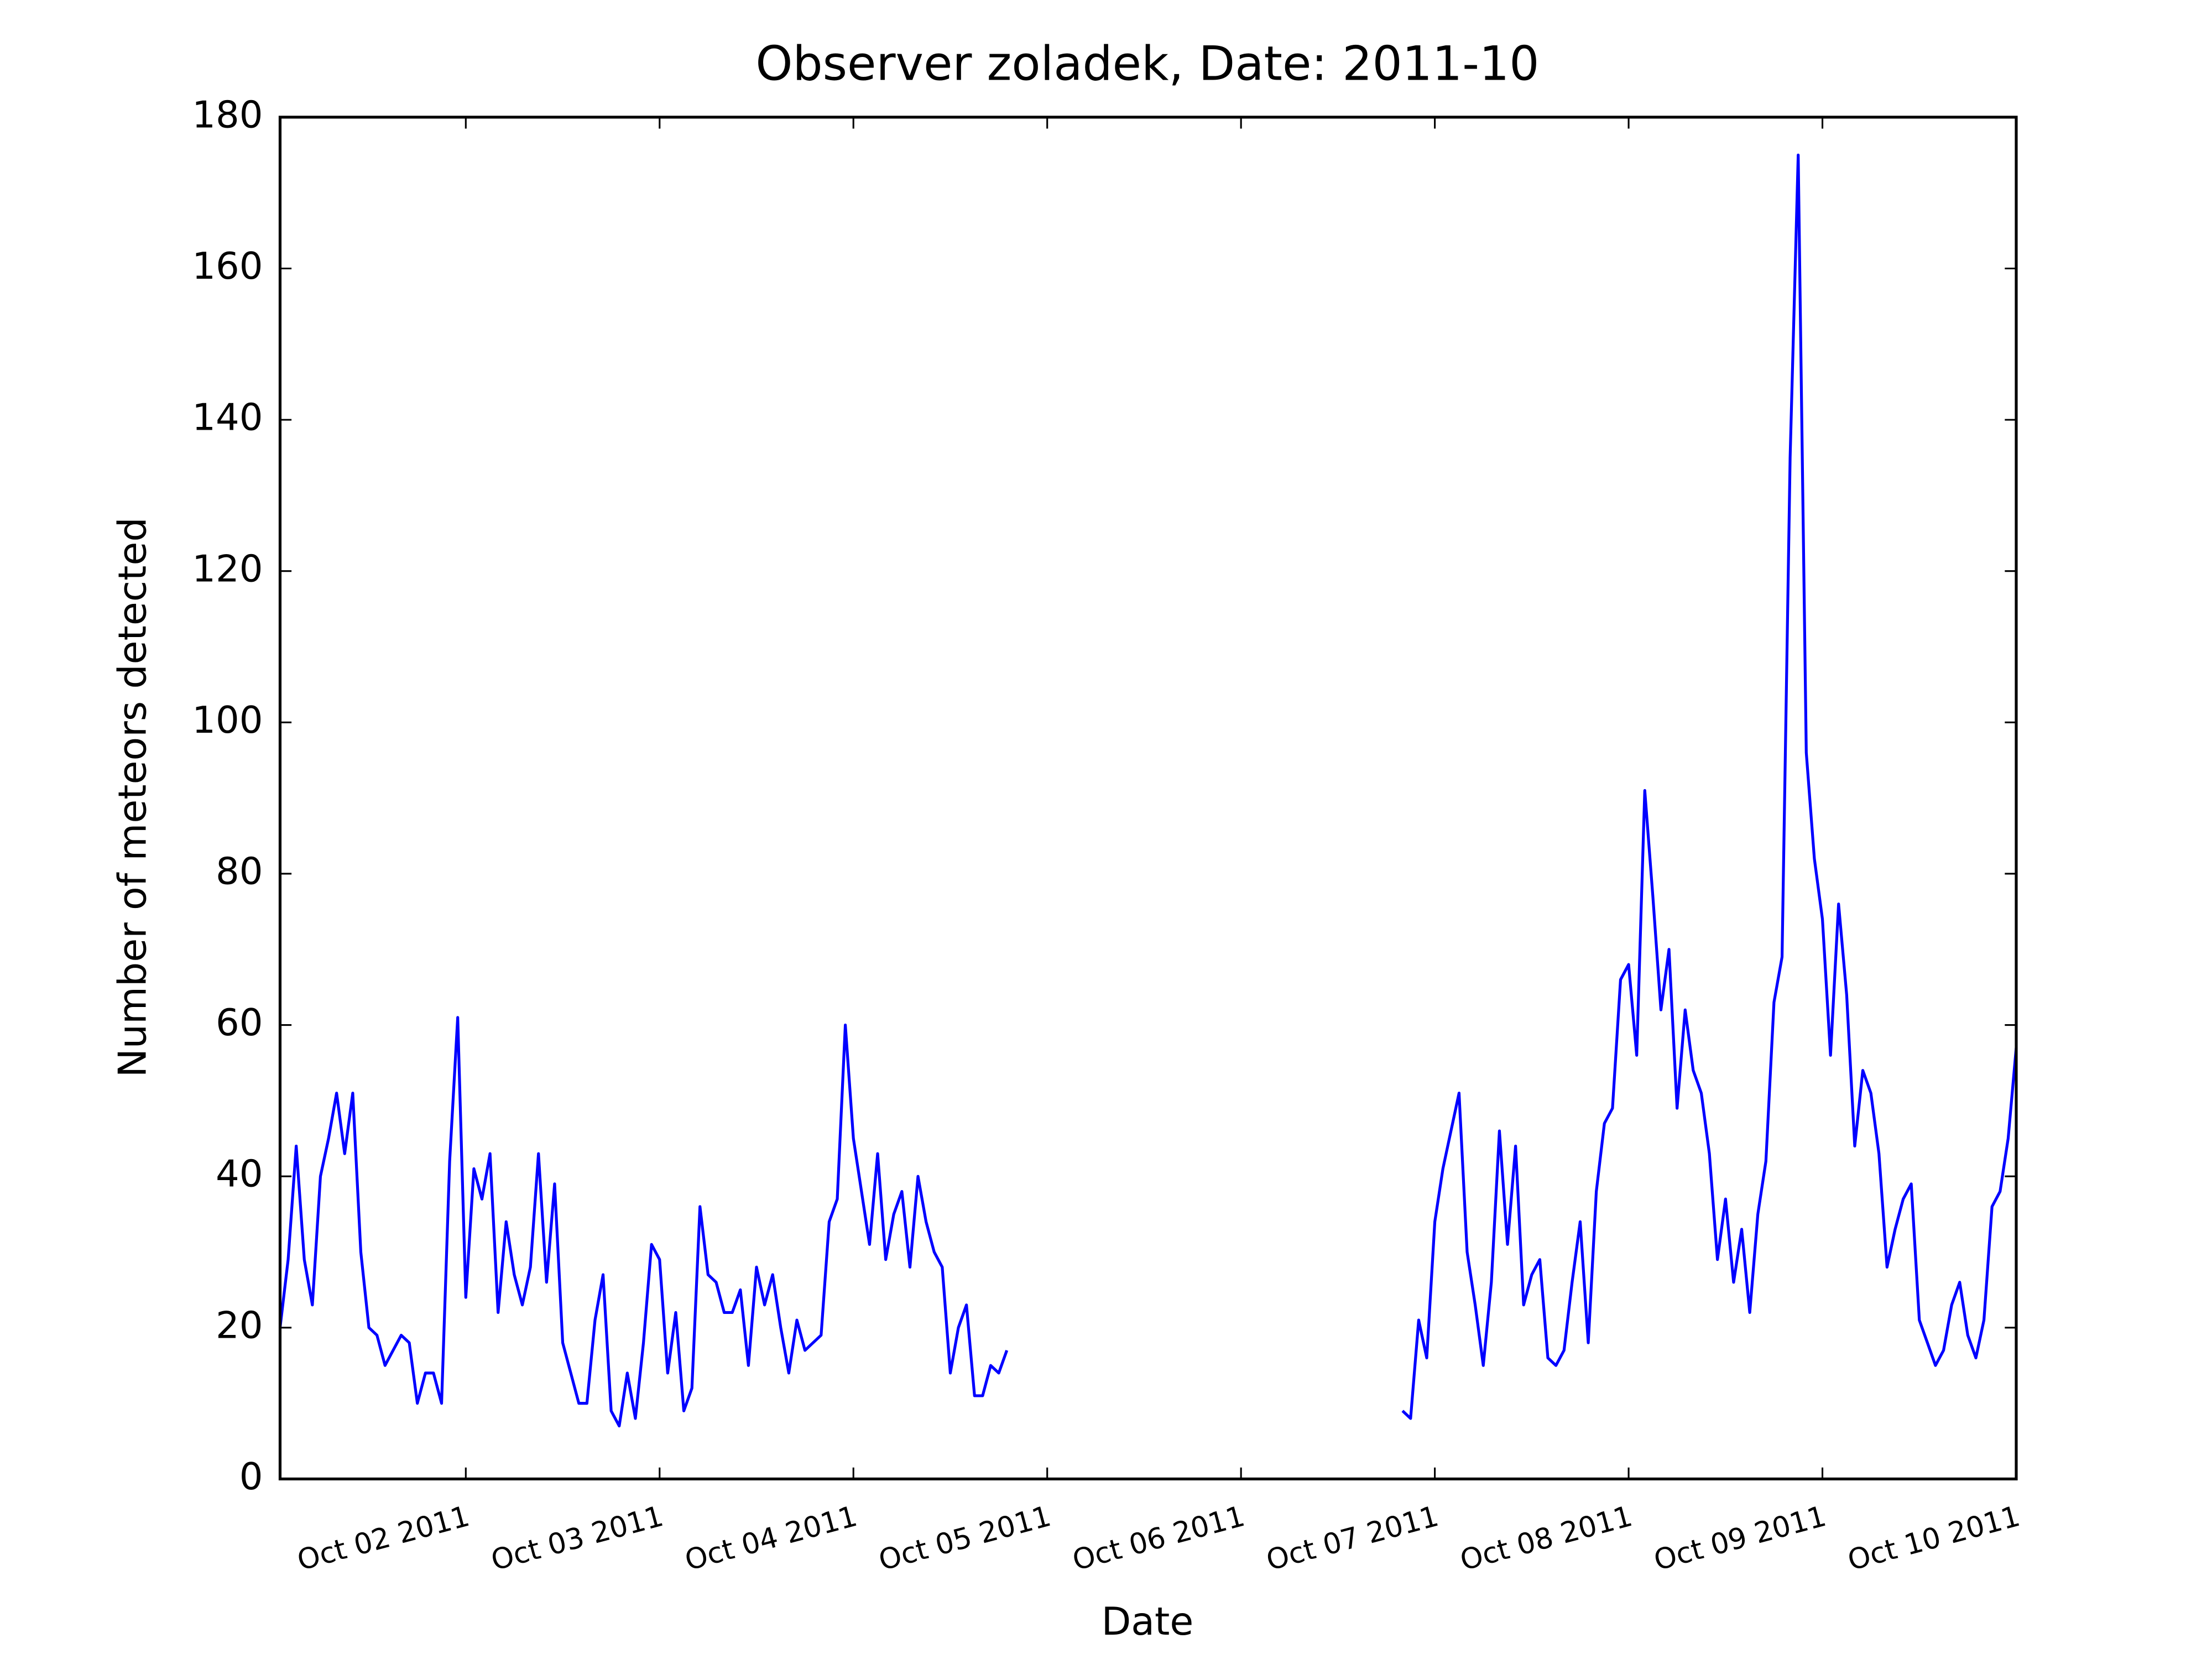  Describe the element at coordinates (240, 1174) in the screenshot. I see `y-tick-label: 40` at that location.